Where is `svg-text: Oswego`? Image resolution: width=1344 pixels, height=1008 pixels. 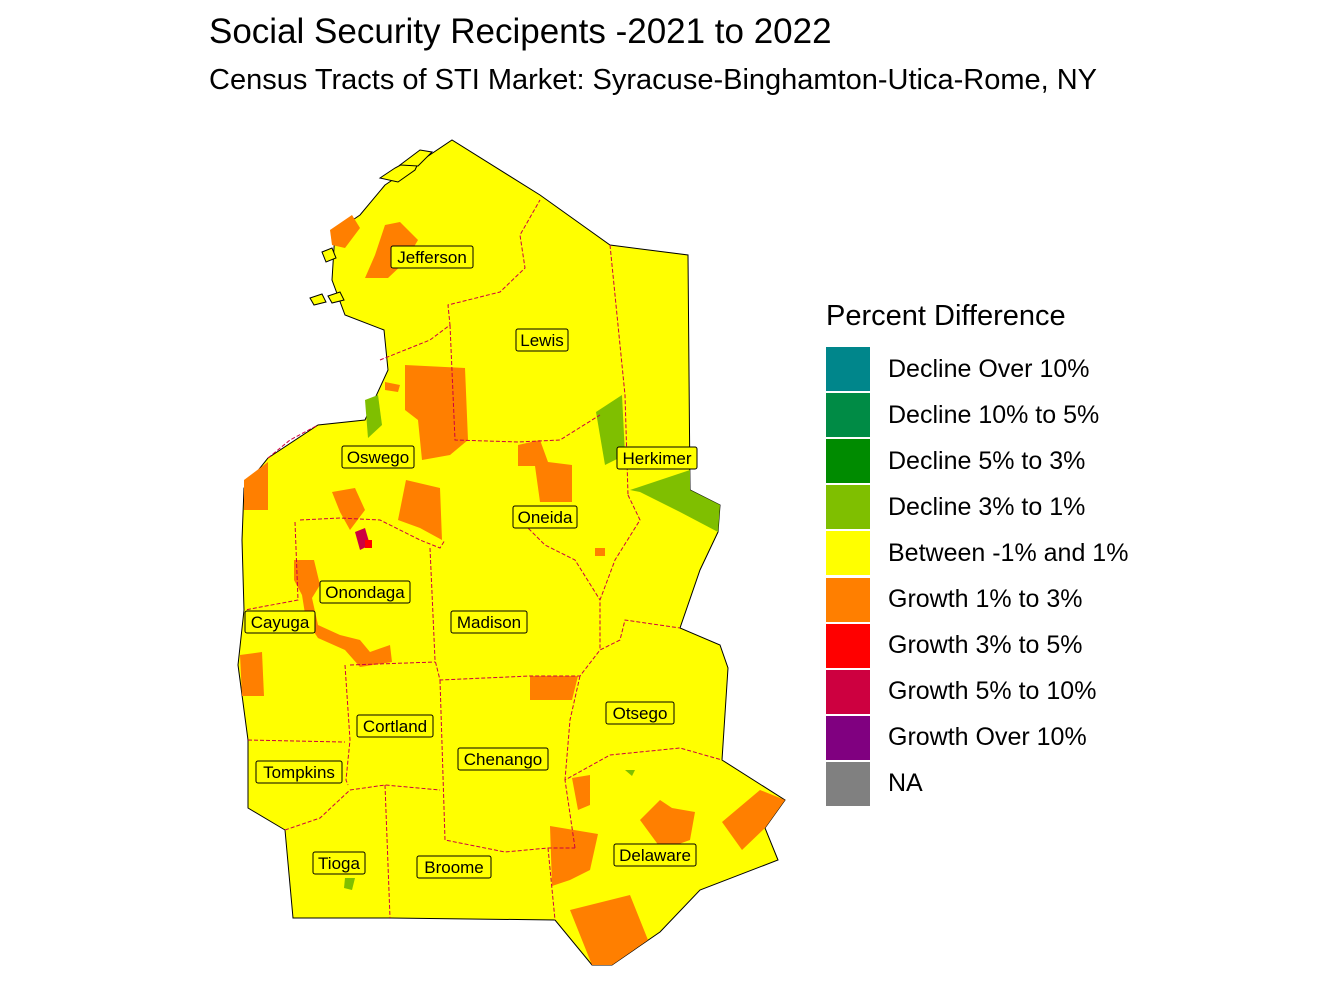
svg-text: Oswego is located at coordinates (378, 457).